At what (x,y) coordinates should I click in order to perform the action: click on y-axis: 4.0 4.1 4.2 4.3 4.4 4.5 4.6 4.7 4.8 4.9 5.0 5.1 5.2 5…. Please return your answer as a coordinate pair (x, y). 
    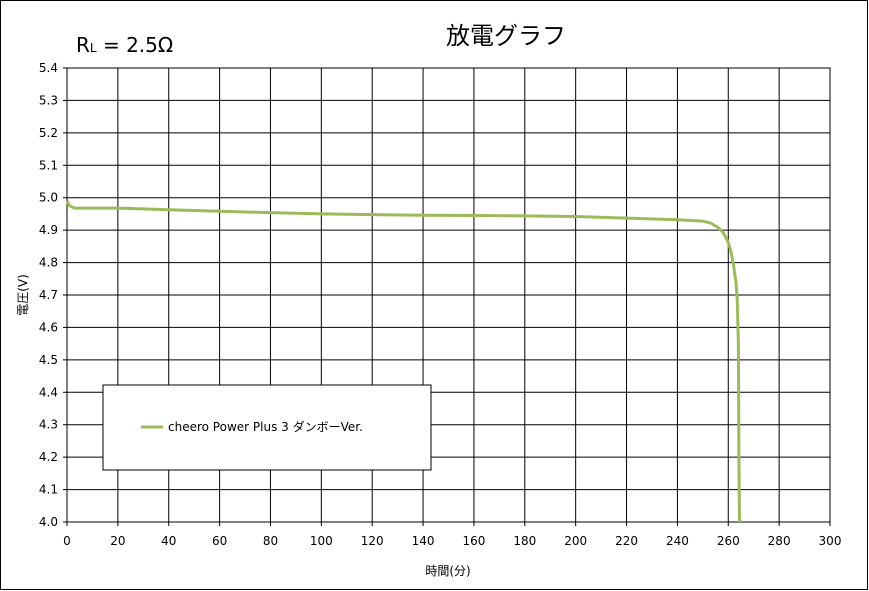
    Looking at the image, I should click on (53, 295).